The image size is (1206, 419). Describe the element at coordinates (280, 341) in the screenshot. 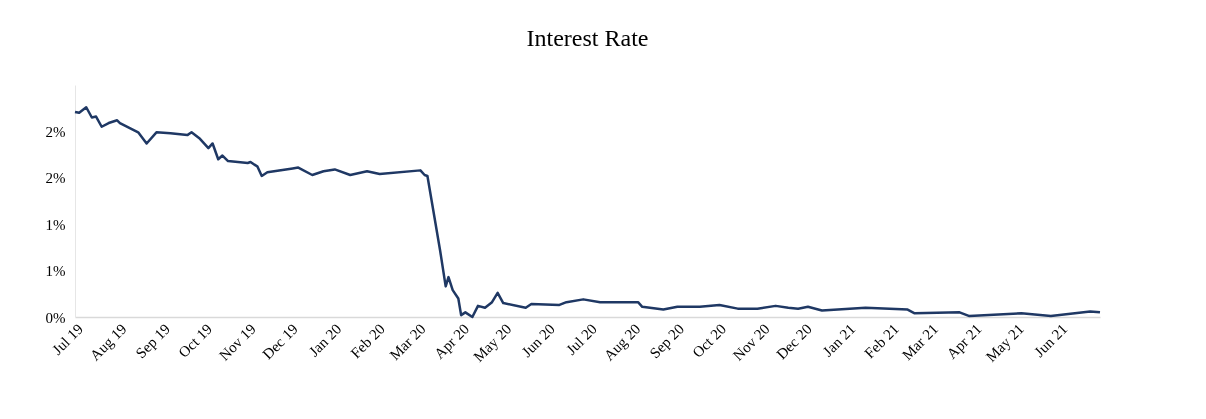

I see `x-tick-label: Dec 19` at that location.